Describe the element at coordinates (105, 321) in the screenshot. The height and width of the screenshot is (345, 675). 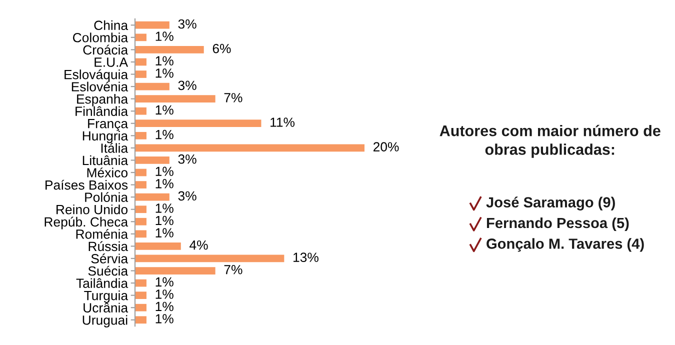
I see `y-tick-label: Uruguai` at that location.